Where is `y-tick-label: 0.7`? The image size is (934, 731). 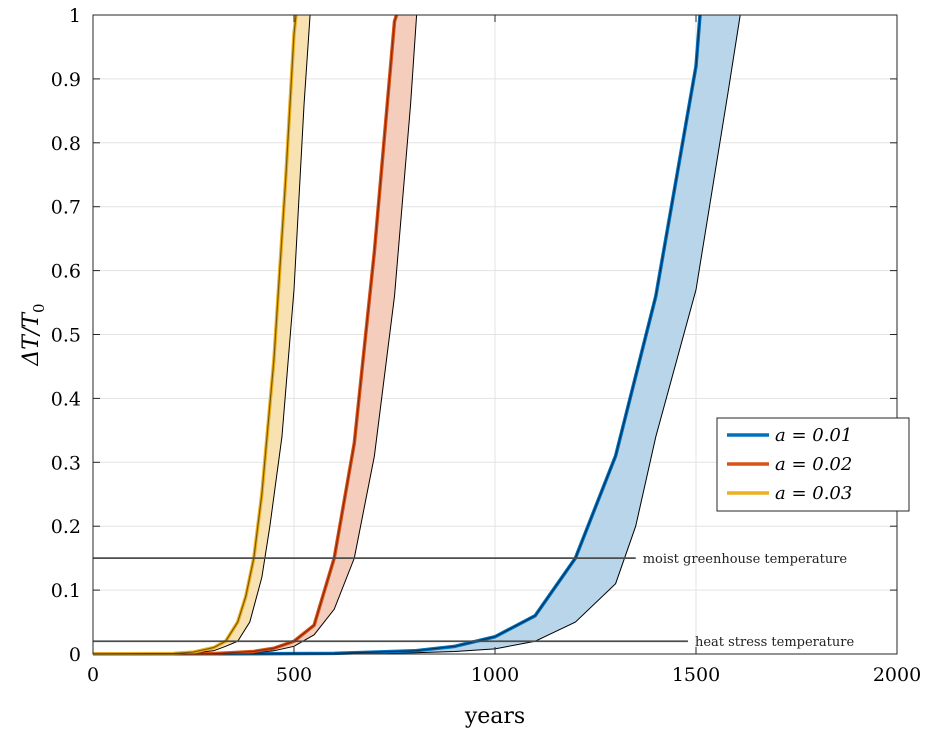
y-tick-label: 0.7 is located at coordinates (66, 208).